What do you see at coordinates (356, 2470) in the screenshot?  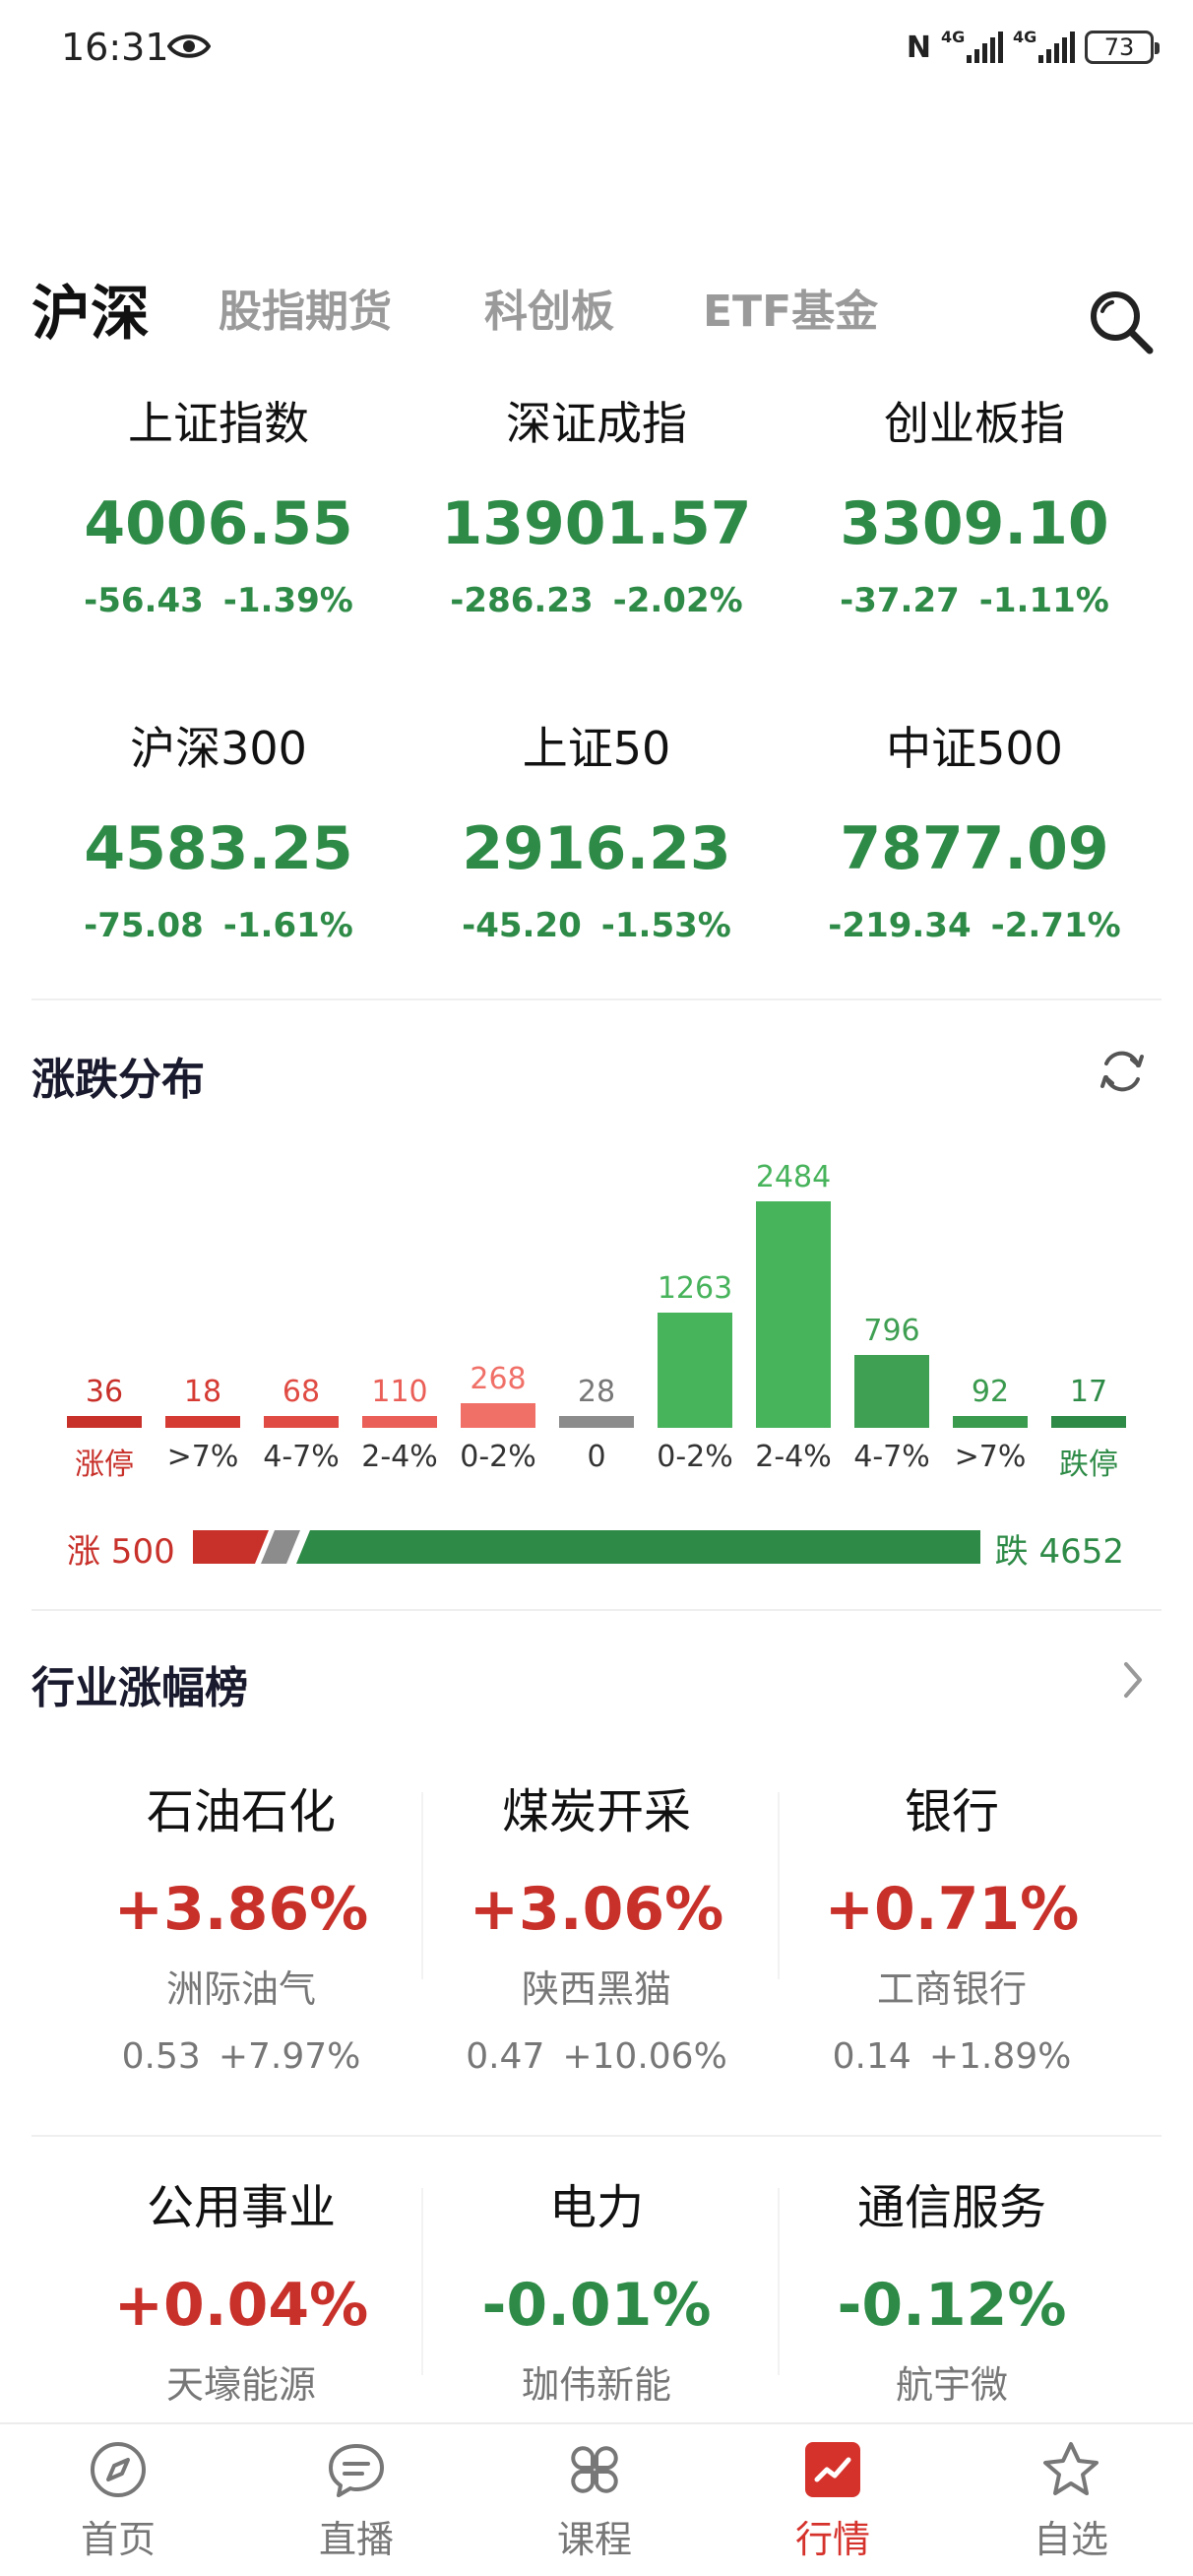 I see `chat-bubble-icon` at bounding box center [356, 2470].